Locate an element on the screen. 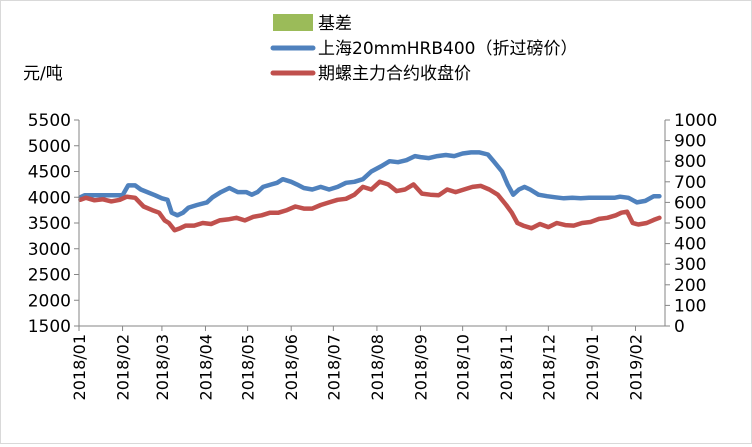  right-tick-label: 400 is located at coordinates (690, 245).